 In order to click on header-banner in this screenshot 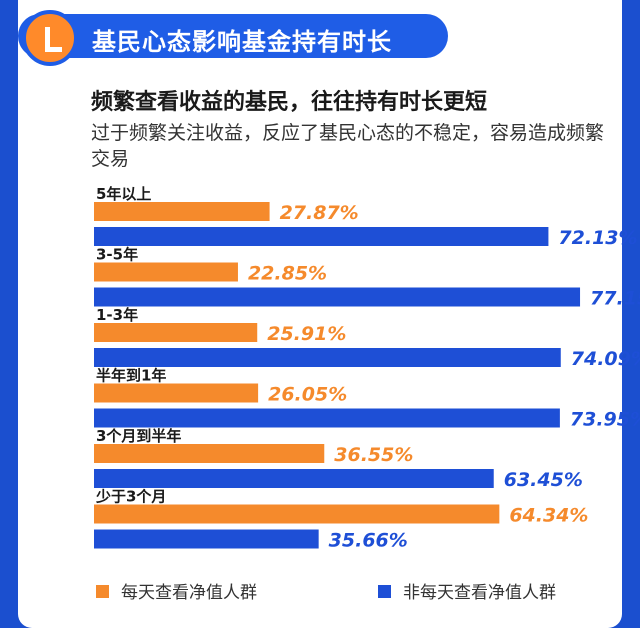, I will do `click(233, 36)`.